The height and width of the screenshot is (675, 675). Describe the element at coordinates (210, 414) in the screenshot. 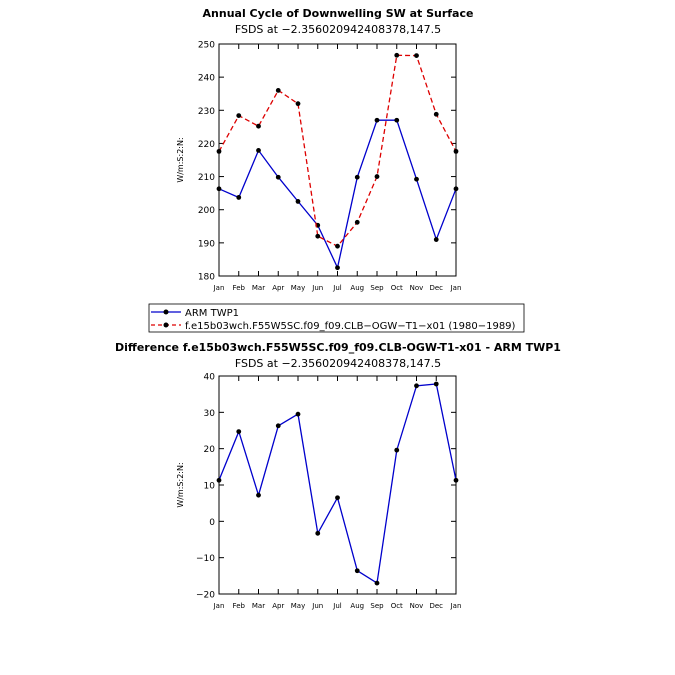

I see `bottom-chart-ytick-label: 30` at that location.